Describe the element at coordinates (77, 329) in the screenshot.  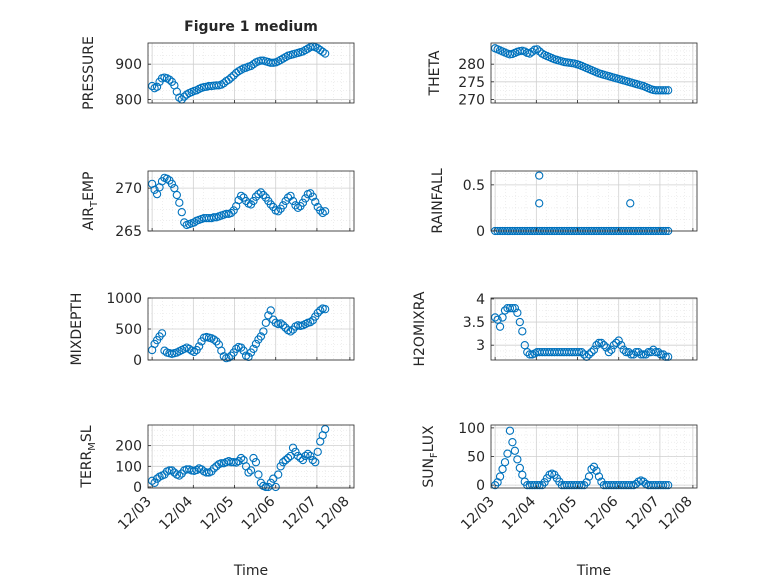
I see `y-axis-label: MIXDEPTH` at that location.